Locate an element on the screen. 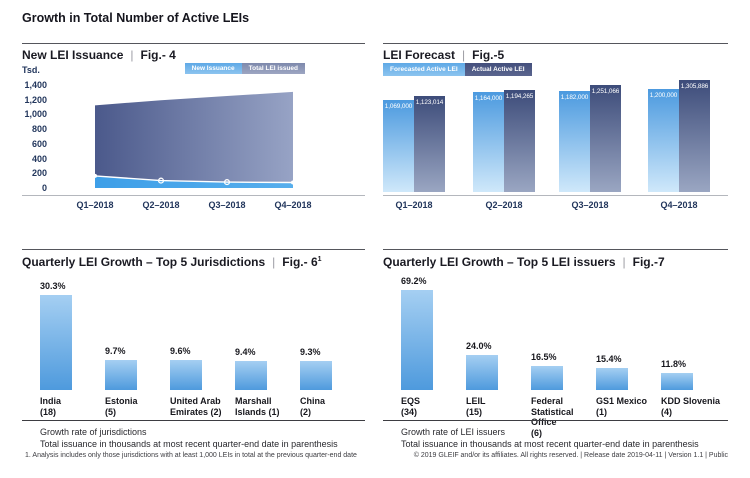 This screenshot has width=750, height=478. category-label-line: (1) is located at coordinates (601, 411).